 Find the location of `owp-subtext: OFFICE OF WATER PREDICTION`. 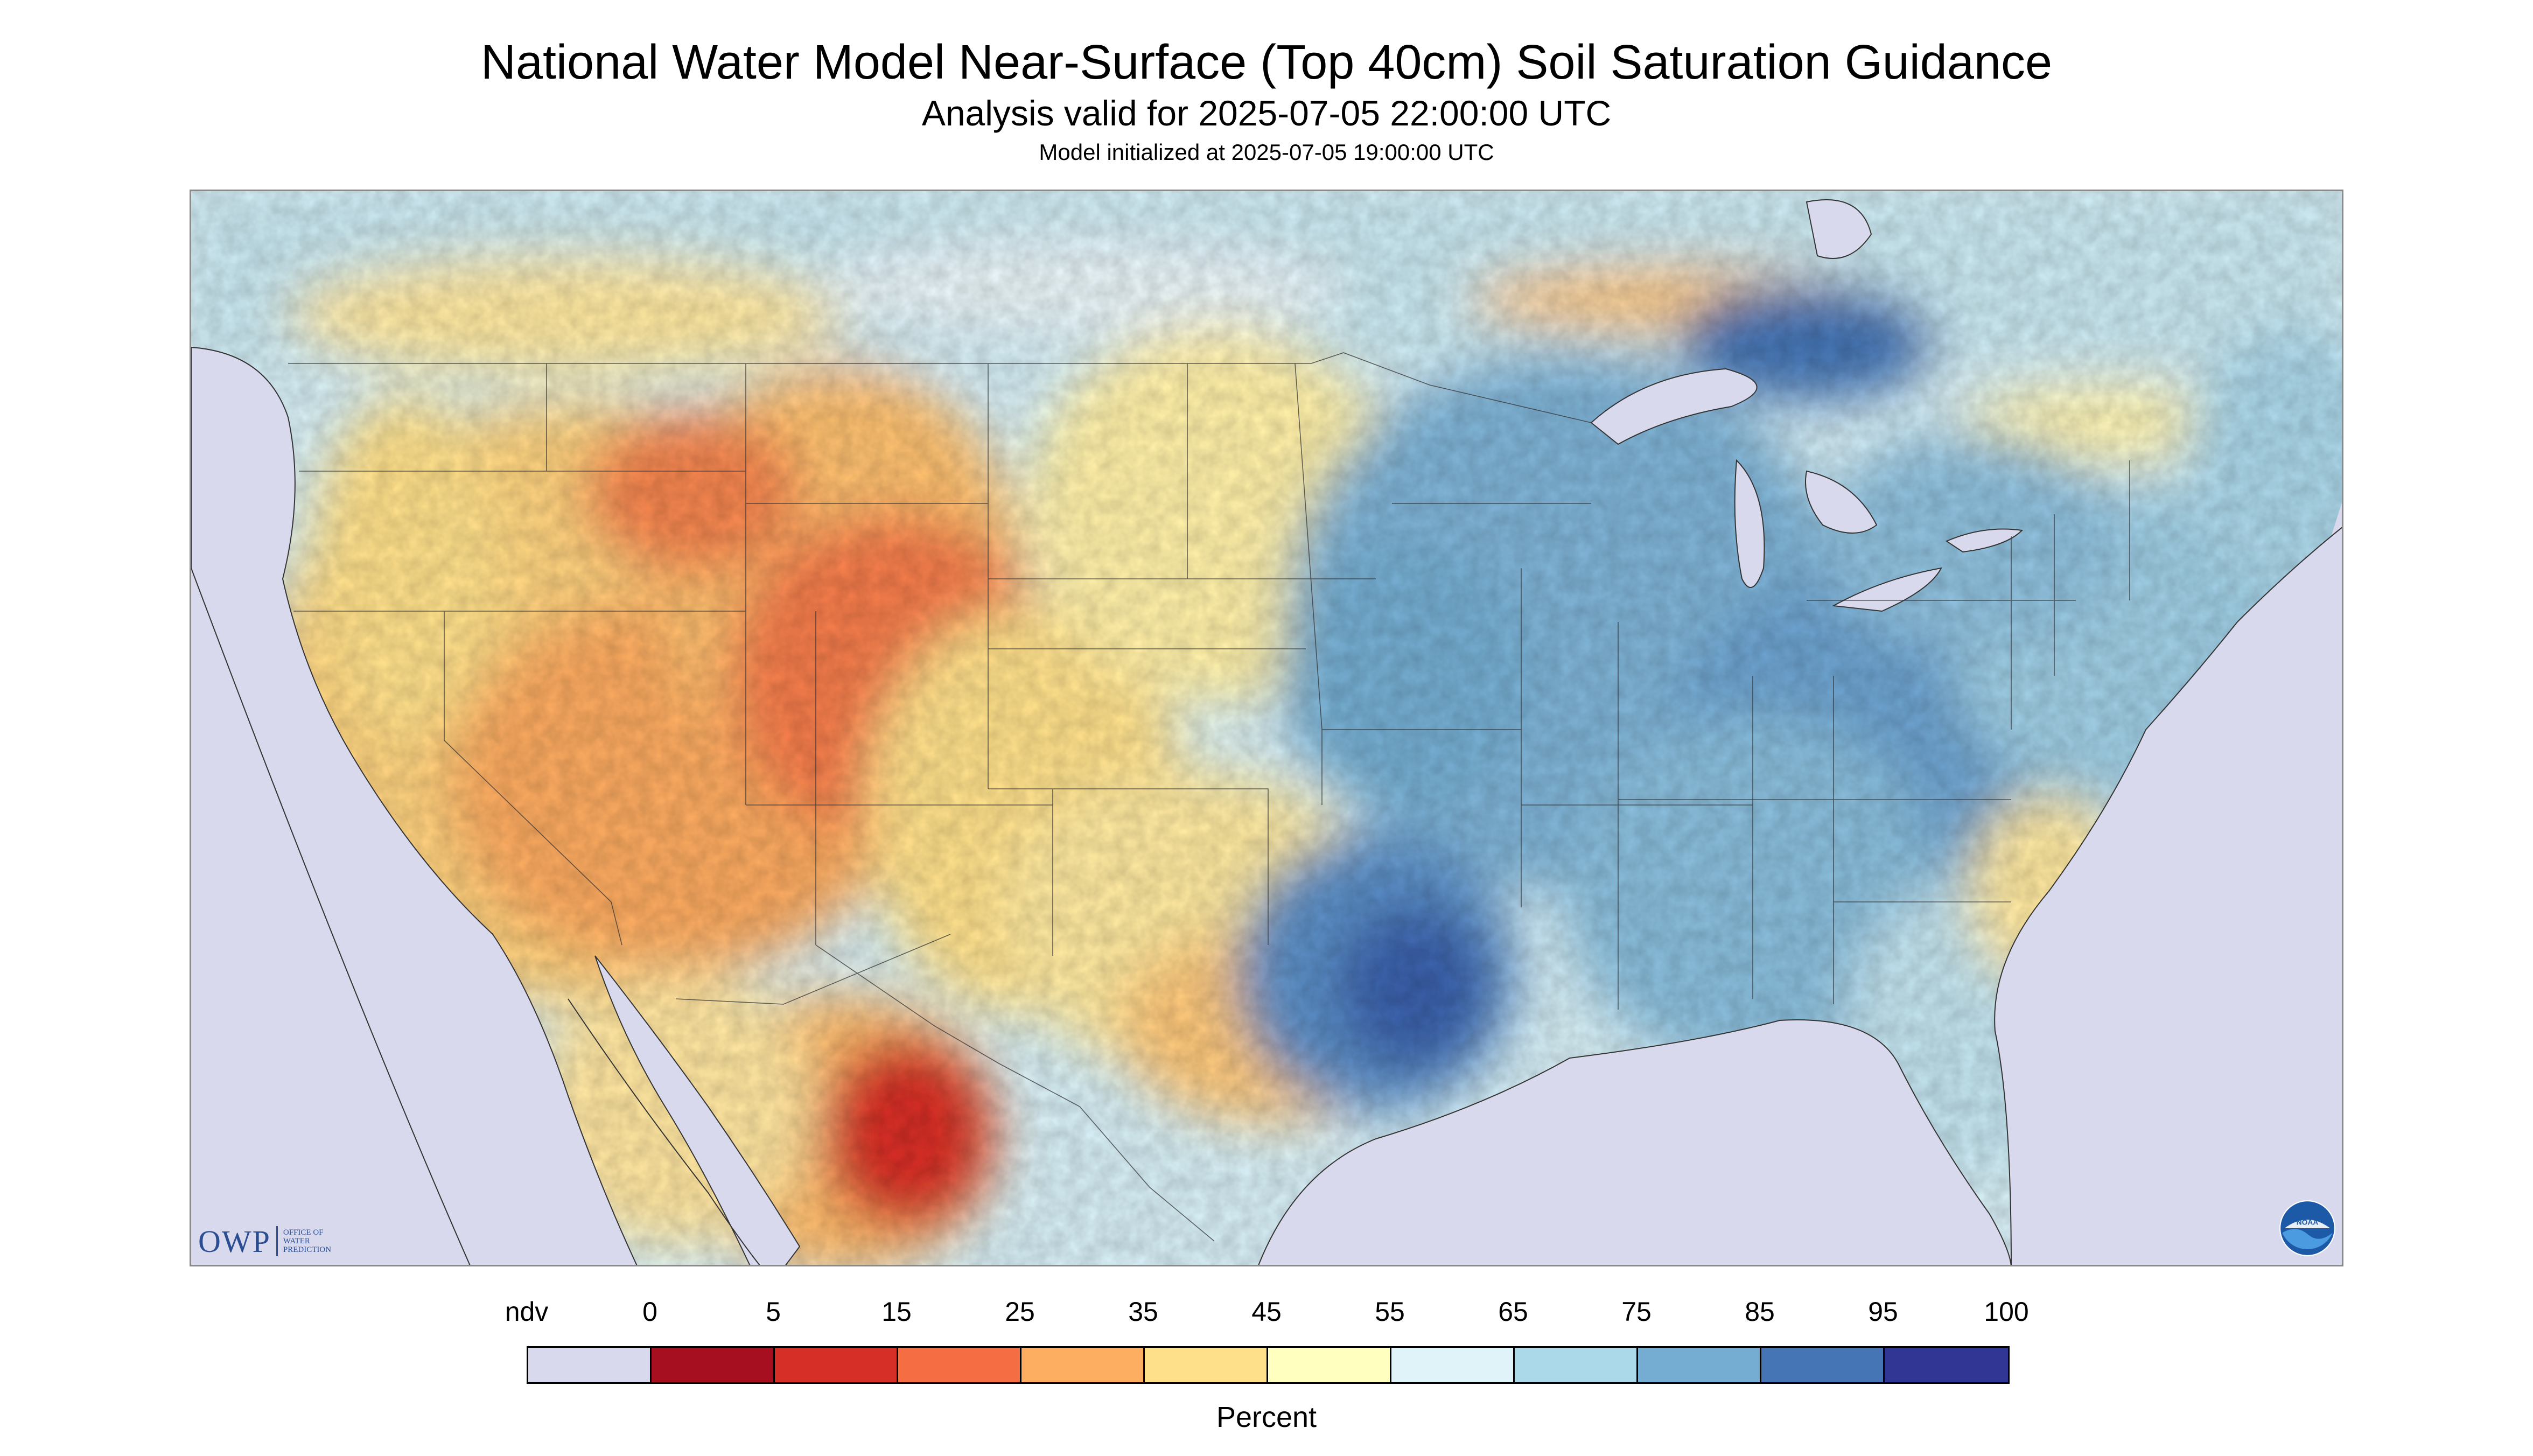

owp-subtext: OFFICE OF WATER PREDICTION is located at coordinates (307, 1241).